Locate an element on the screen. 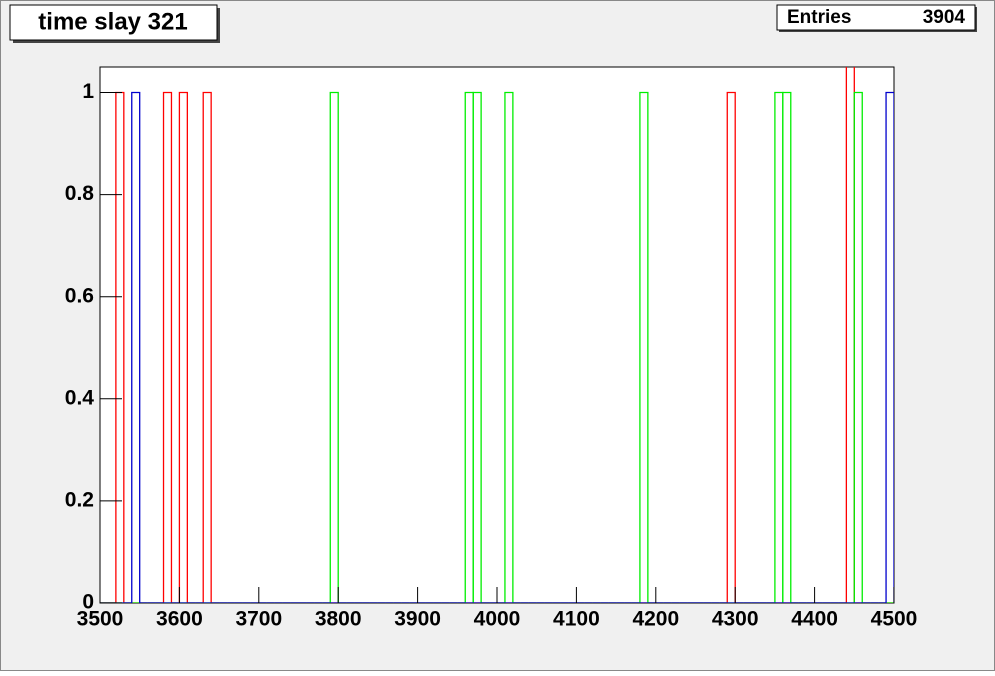  stats-value: 3904 is located at coordinates (944, 17).